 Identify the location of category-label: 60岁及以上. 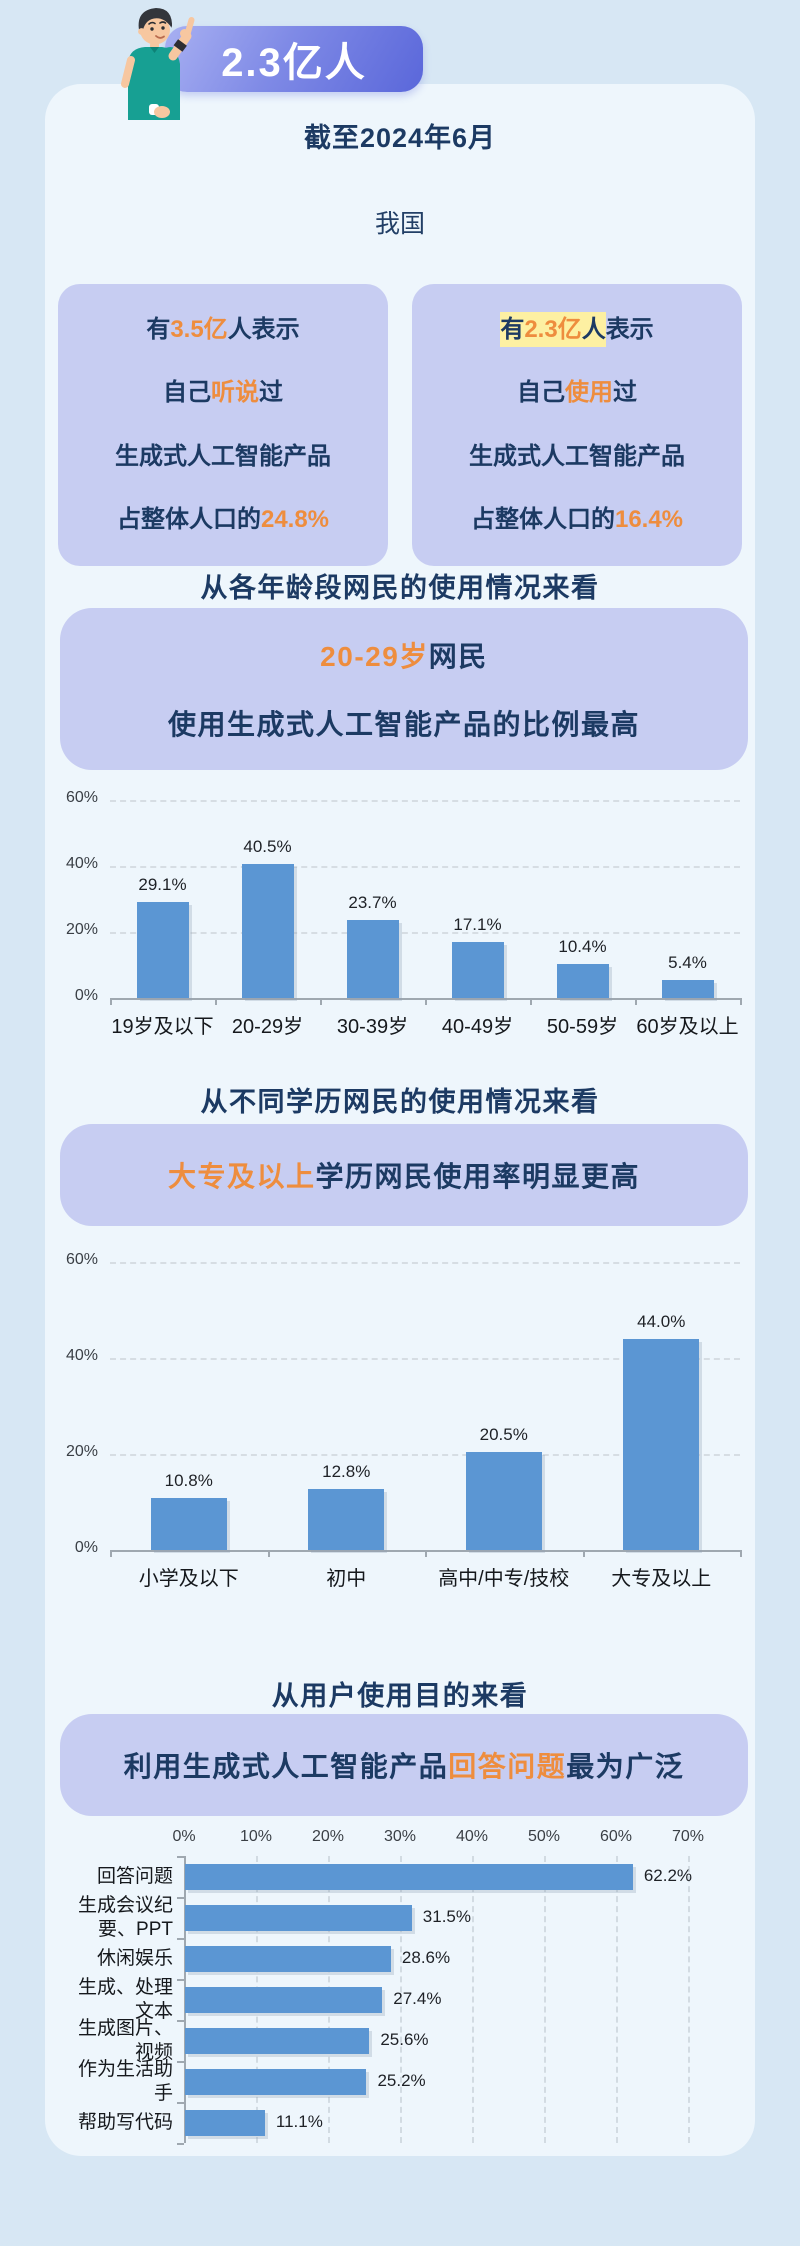
(687, 1027).